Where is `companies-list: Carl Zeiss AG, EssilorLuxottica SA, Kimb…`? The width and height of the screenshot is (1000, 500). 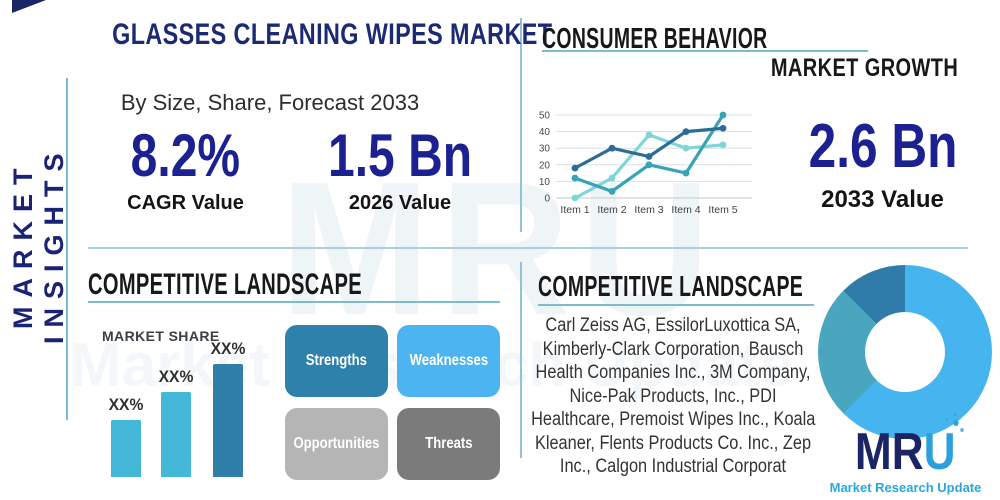
companies-list: Carl Zeiss AG, EssilorLuxottica SA, Kimb… is located at coordinates (673, 396).